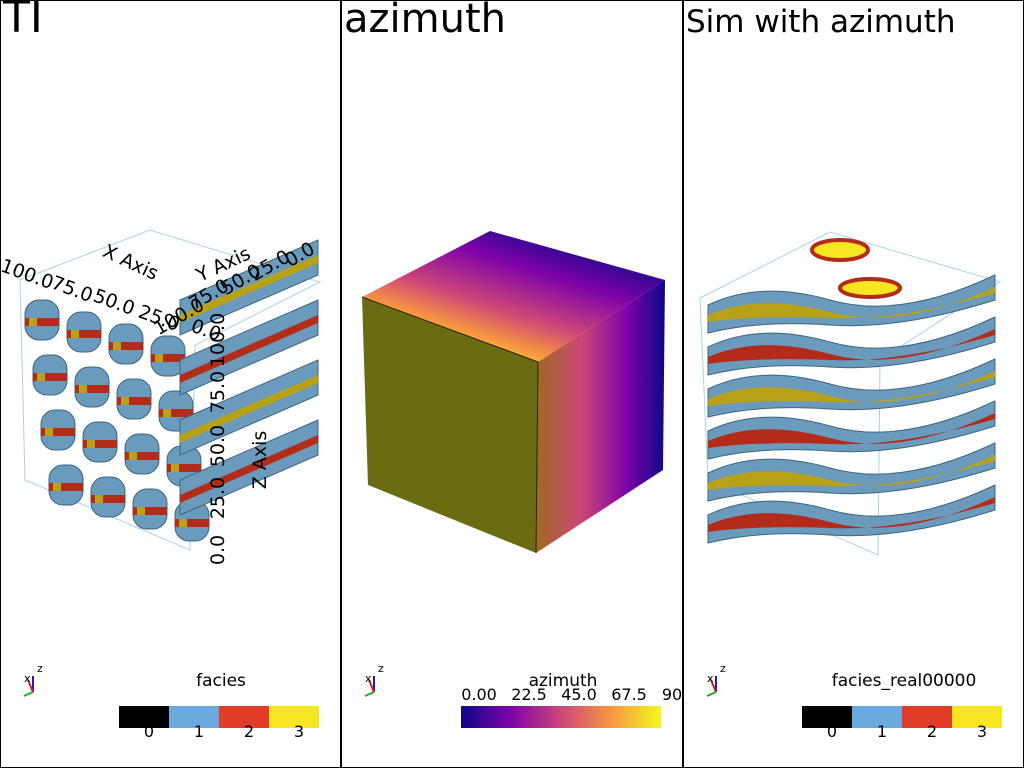  What do you see at coordinates (563, 681) in the screenshot?
I see `colorbar-title: azimuth` at bounding box center [563, 681].